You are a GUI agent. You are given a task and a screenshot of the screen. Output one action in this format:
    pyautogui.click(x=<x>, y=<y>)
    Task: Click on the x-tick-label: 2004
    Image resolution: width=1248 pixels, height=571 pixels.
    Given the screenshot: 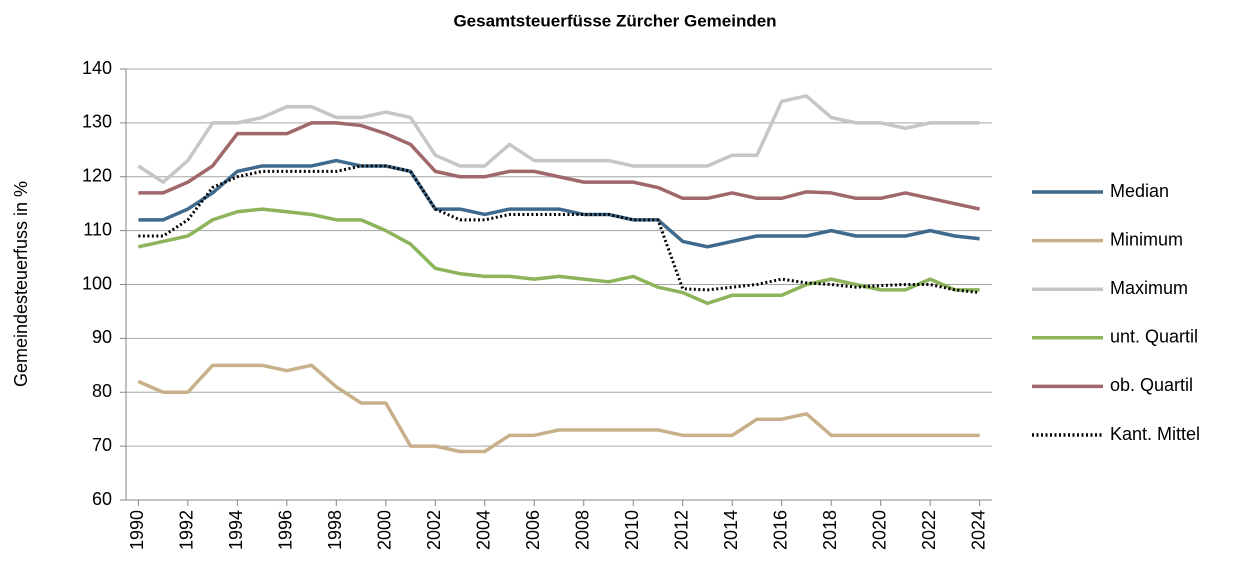 What is the action you would take?
    pyautogui.click(x=484, y=530)
    